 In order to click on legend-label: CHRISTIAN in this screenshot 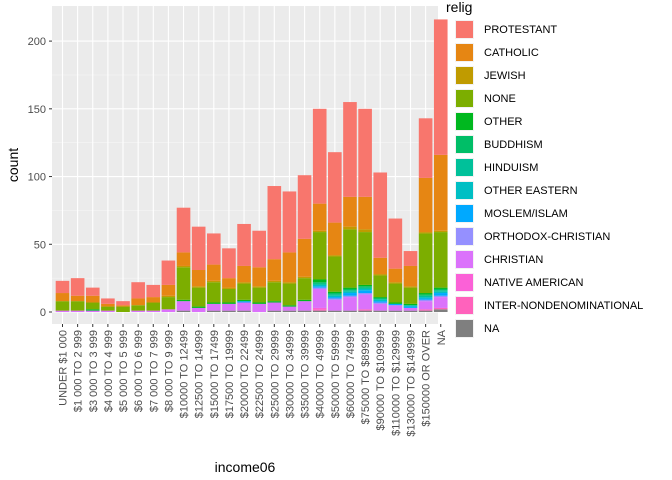, I will do `click(513, 260)`.